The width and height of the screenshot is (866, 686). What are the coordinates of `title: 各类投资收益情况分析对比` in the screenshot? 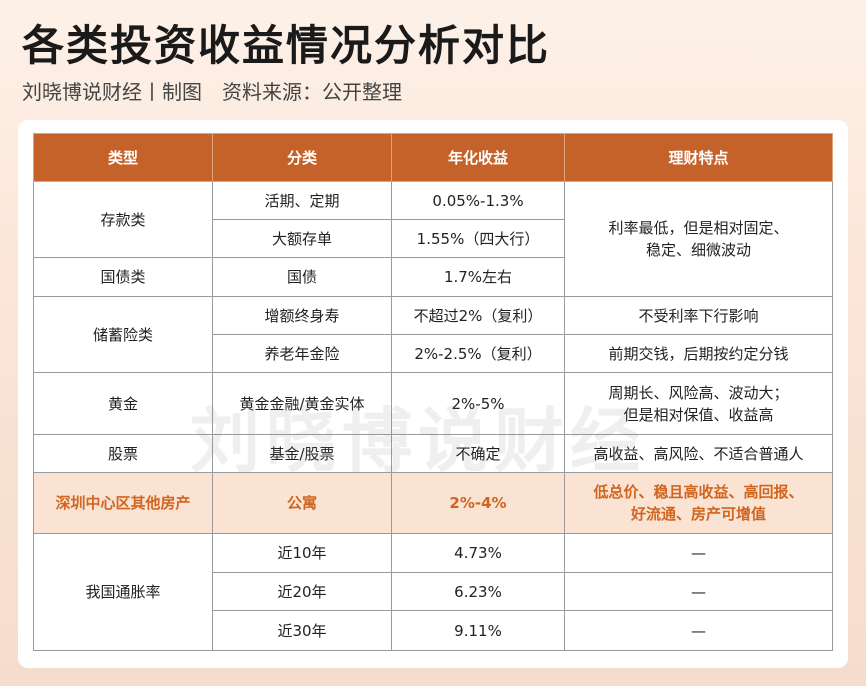 It's located at (286, 45).